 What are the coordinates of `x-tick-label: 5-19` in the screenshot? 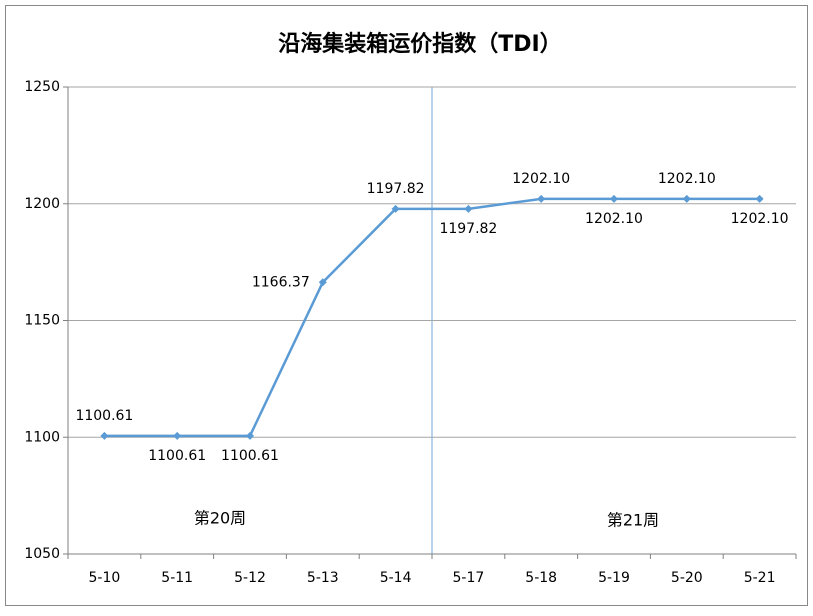 It's located at (614, 578).